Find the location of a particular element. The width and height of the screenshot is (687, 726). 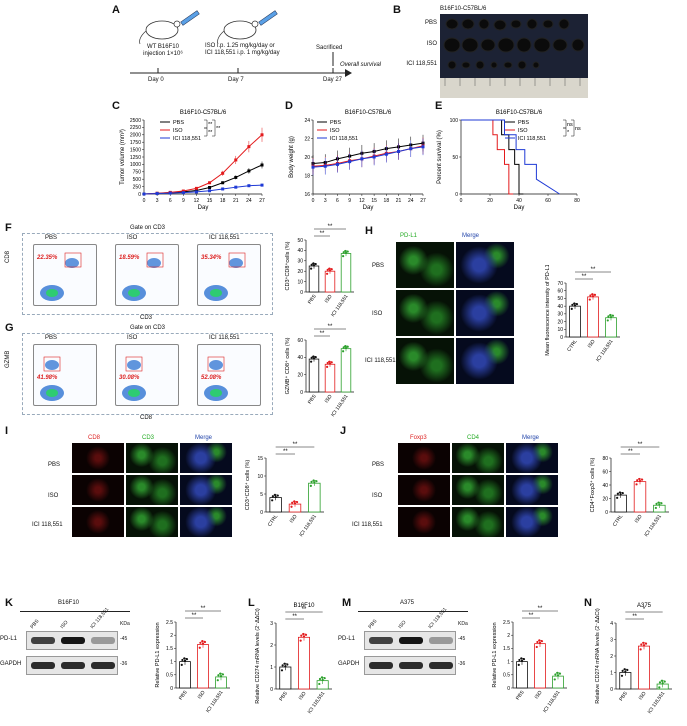

panel-label-e: E is located at coordinates (439, 106).